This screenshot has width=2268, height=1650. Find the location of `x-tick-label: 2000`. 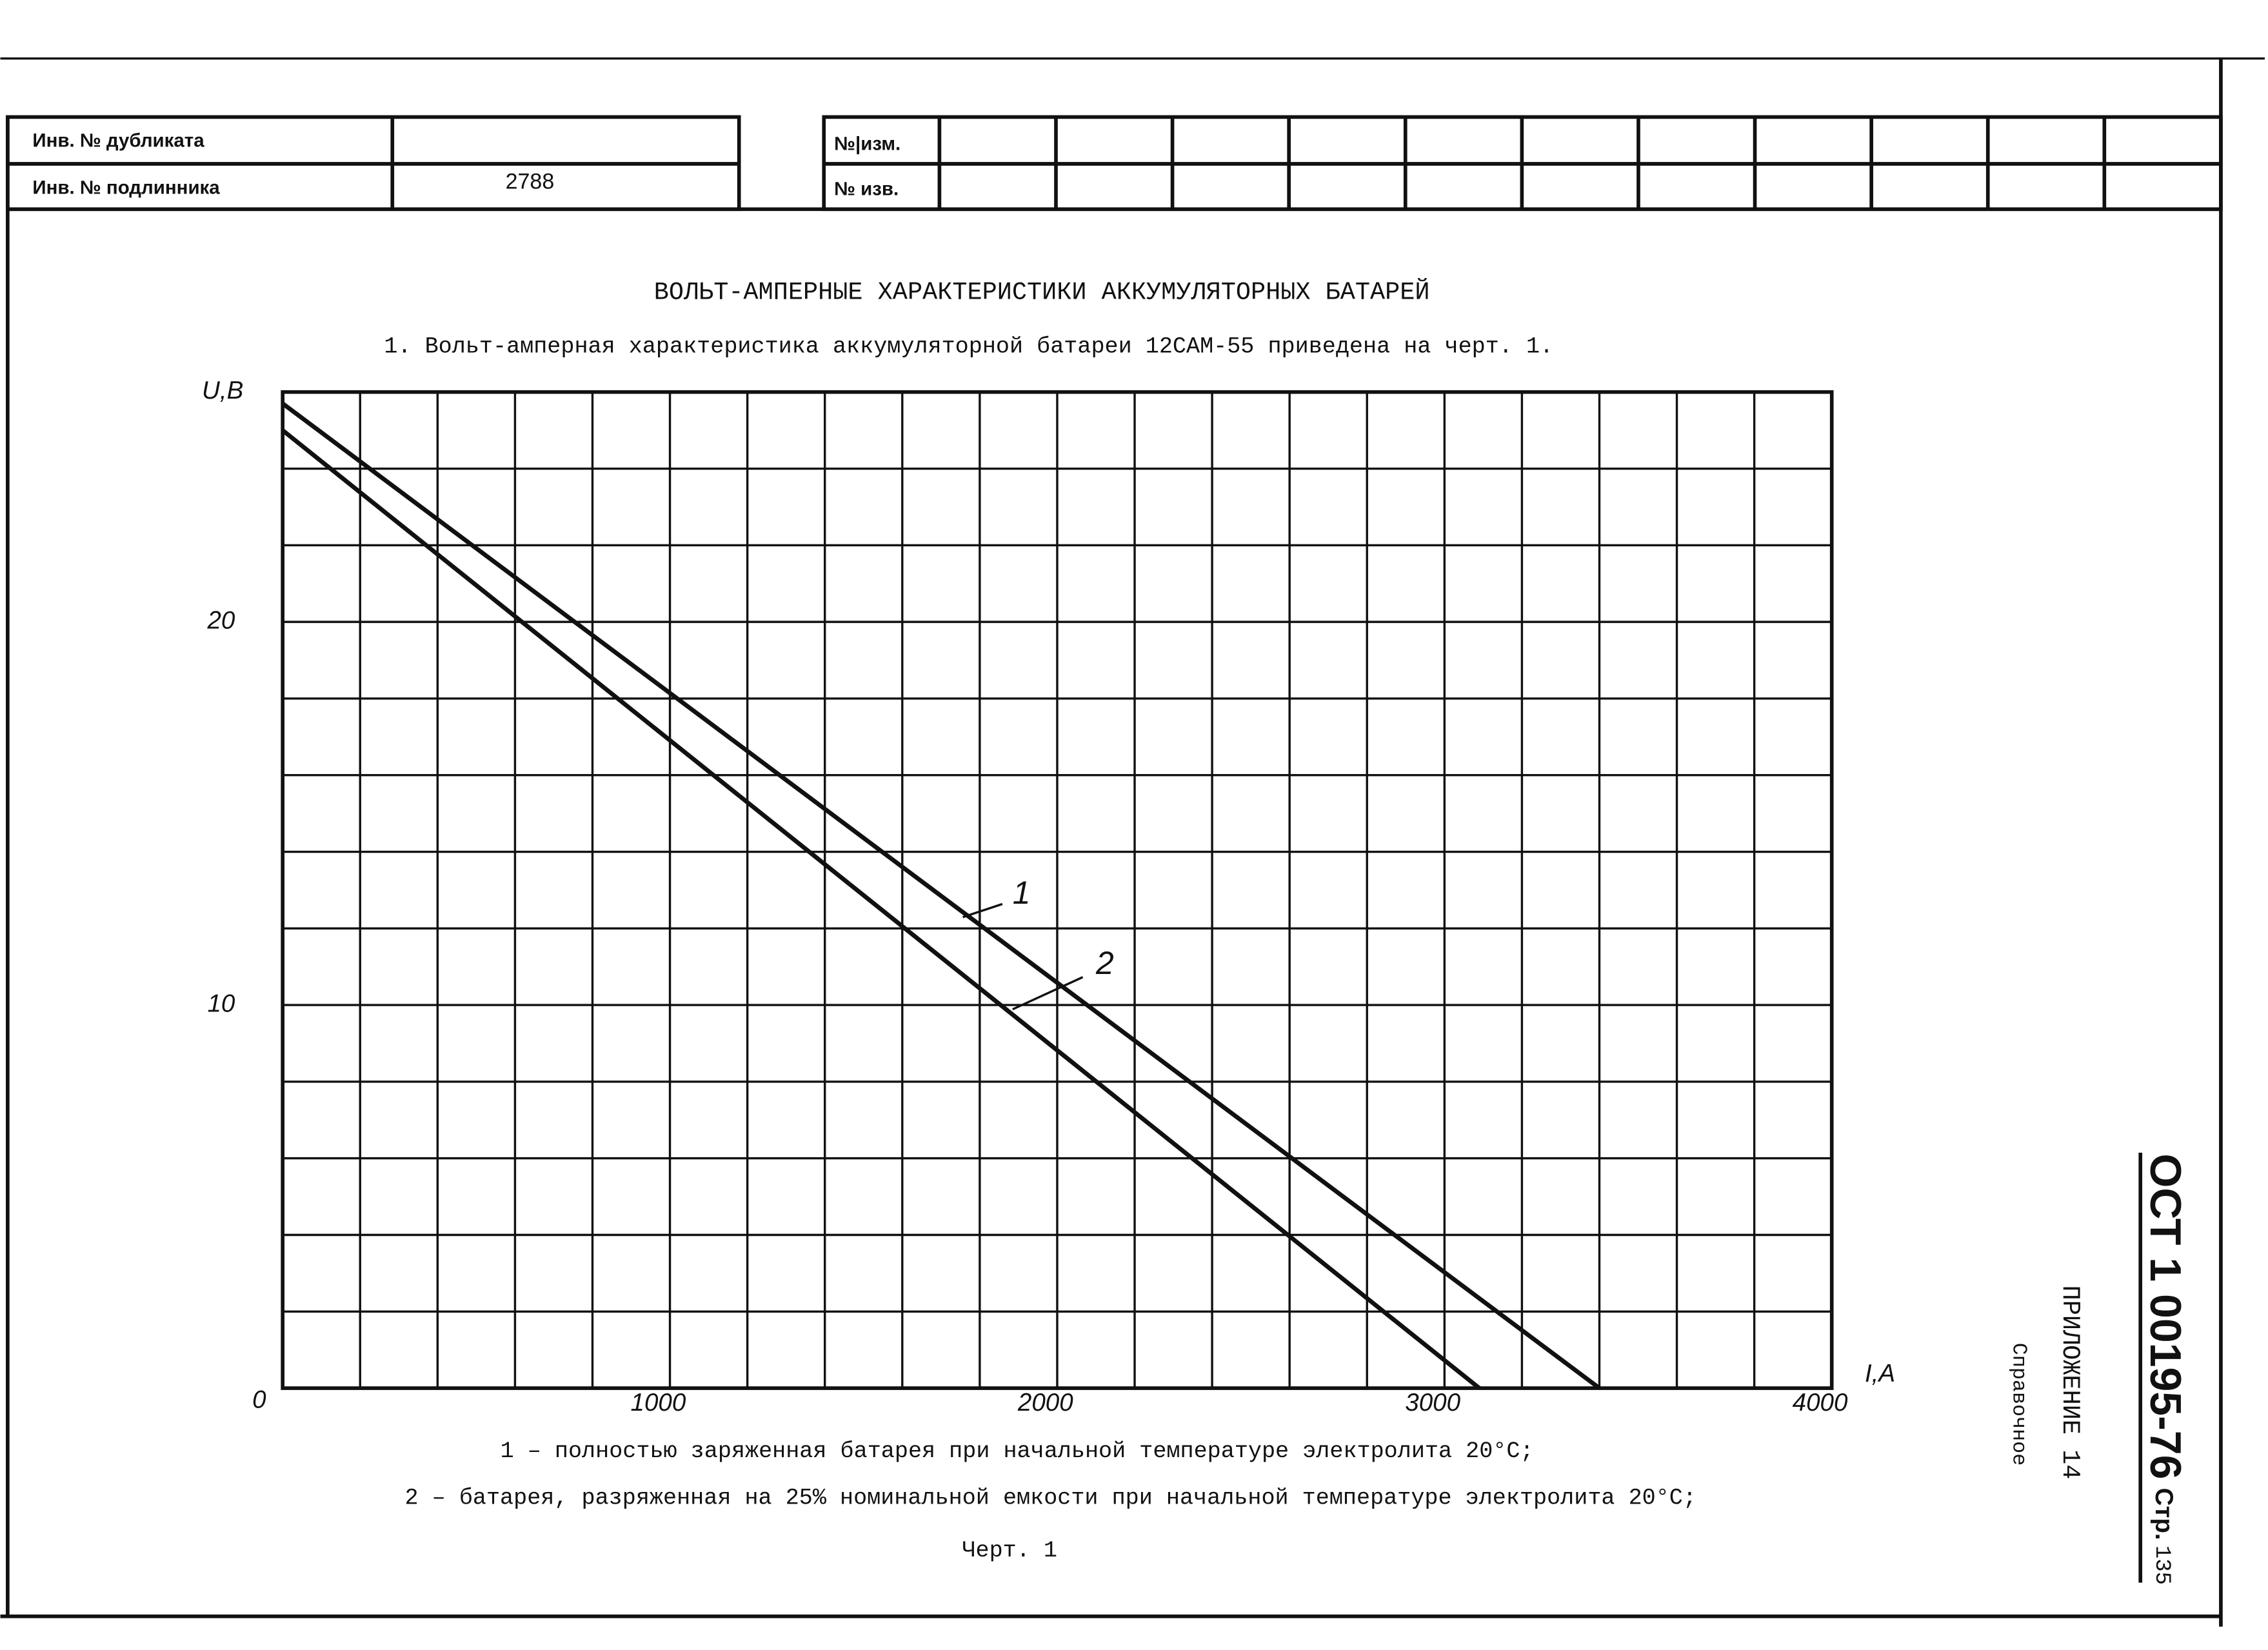

x-tick-label: 2000 is located at coordinates (1045, 1402).